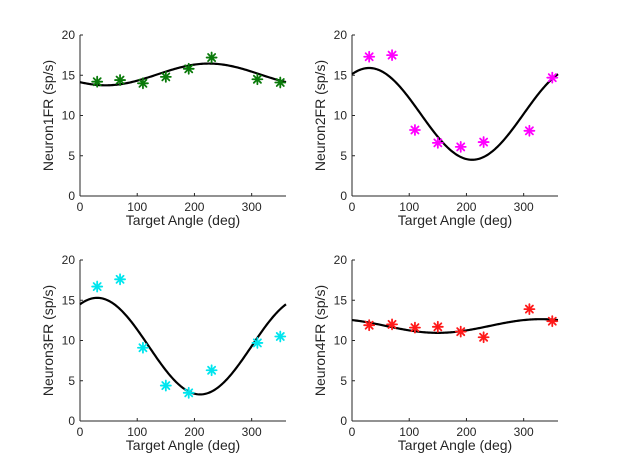  Describe the element at coordinates (320, 115) in the screenshot. I see `y-axis-label: Neuron2FR (sp/s)` at that location.